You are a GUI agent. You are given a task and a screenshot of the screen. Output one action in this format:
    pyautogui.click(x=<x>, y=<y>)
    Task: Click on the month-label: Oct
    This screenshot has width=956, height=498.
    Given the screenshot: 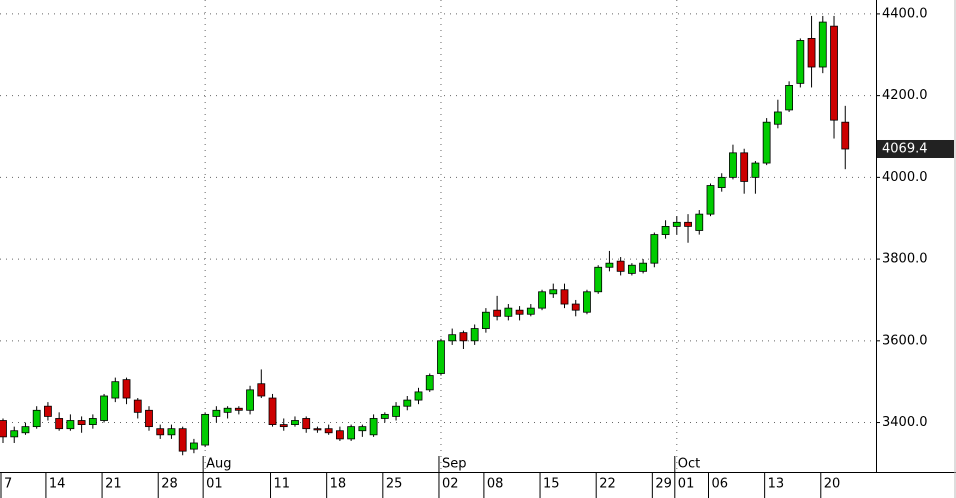 What is the action you would take?
    pyautogui.click(x=689, y=464)
    